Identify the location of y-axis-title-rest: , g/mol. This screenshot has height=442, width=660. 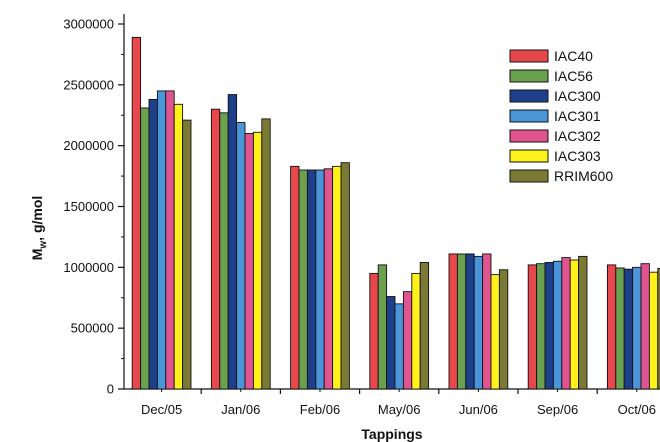
(37, 218).